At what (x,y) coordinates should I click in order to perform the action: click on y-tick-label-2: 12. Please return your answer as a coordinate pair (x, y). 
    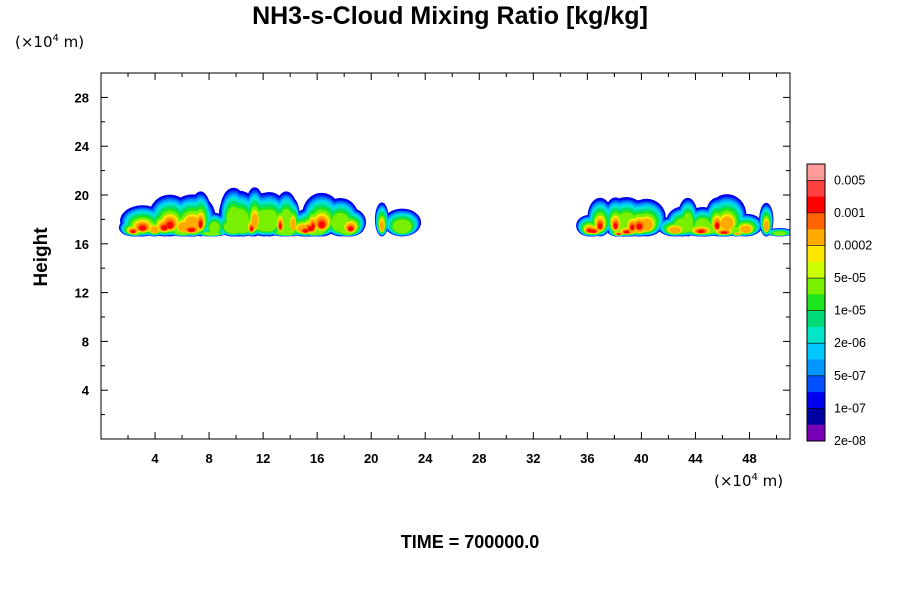
    Looking at the image, I should click on (82, 293).